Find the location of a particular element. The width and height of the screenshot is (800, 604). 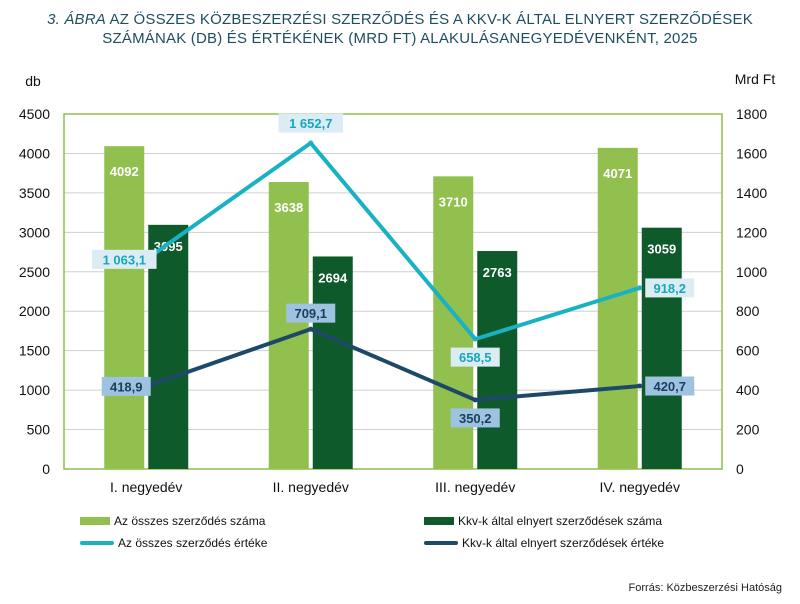

y-left-tick-label: 2000 is located at coordinates (34, 311).